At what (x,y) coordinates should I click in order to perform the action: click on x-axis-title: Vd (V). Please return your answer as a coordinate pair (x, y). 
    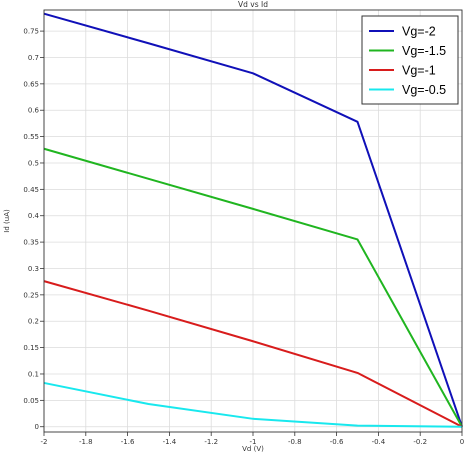
    Looking at the image, I should click on (253, 449).